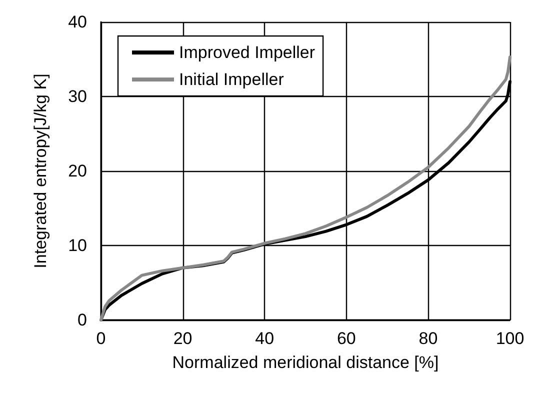 Image resolution: width=549 pixels, height=400 pixels. Describe the element at coordinates (305, 362) in the screenshot. I see `x-axis-title: Normalized meridional distance [%]` at that location.